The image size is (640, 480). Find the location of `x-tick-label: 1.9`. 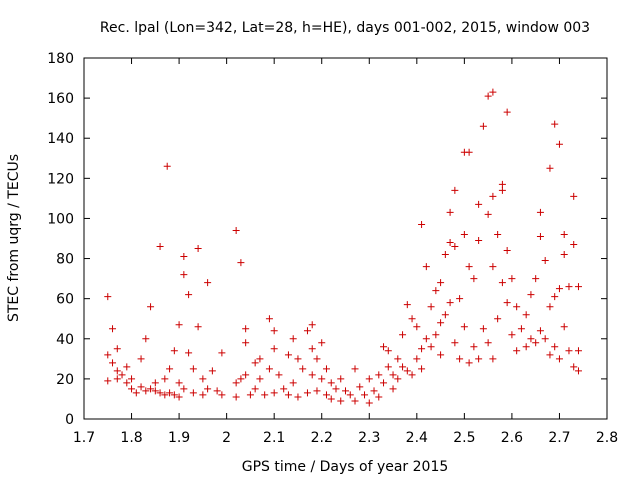

x-tick-label: 1.9 is located at coordinates (179, 438).